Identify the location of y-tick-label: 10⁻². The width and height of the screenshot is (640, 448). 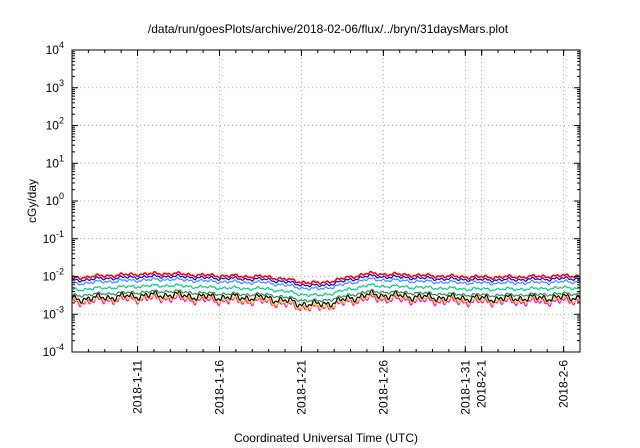
(53, 275).